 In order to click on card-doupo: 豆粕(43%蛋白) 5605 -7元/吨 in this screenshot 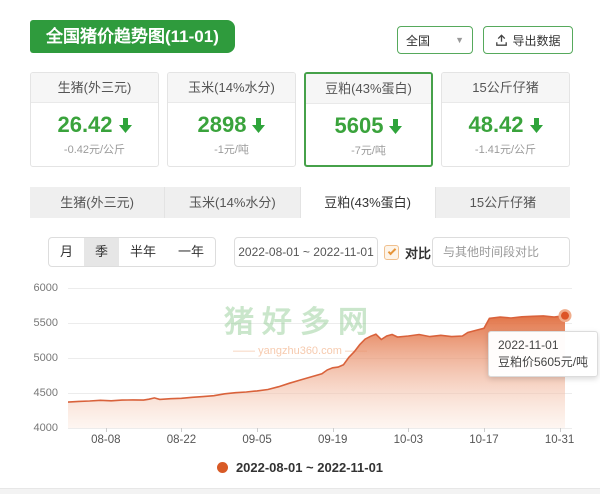, I will do `click(368, 119)`.